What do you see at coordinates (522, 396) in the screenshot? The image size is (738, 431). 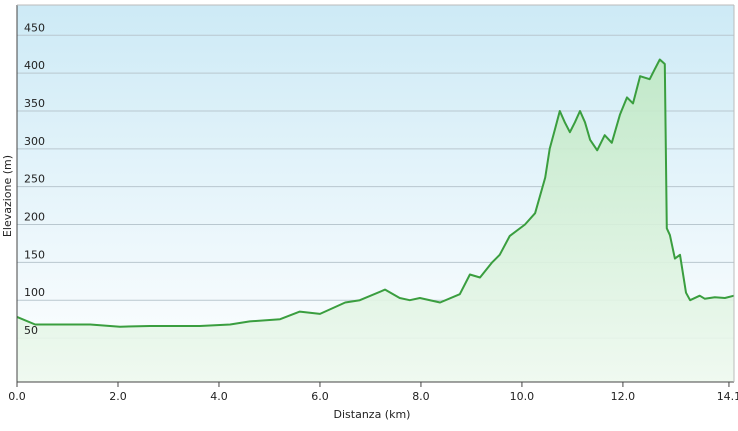 I see `x-tick-label: 10.0` at bounding box center [522, 396].